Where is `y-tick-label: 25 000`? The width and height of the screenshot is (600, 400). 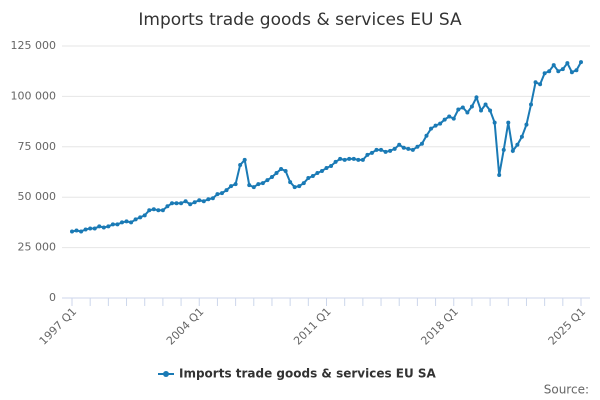 y-tick-label: 25 000 is located at coordinates (37, 247).